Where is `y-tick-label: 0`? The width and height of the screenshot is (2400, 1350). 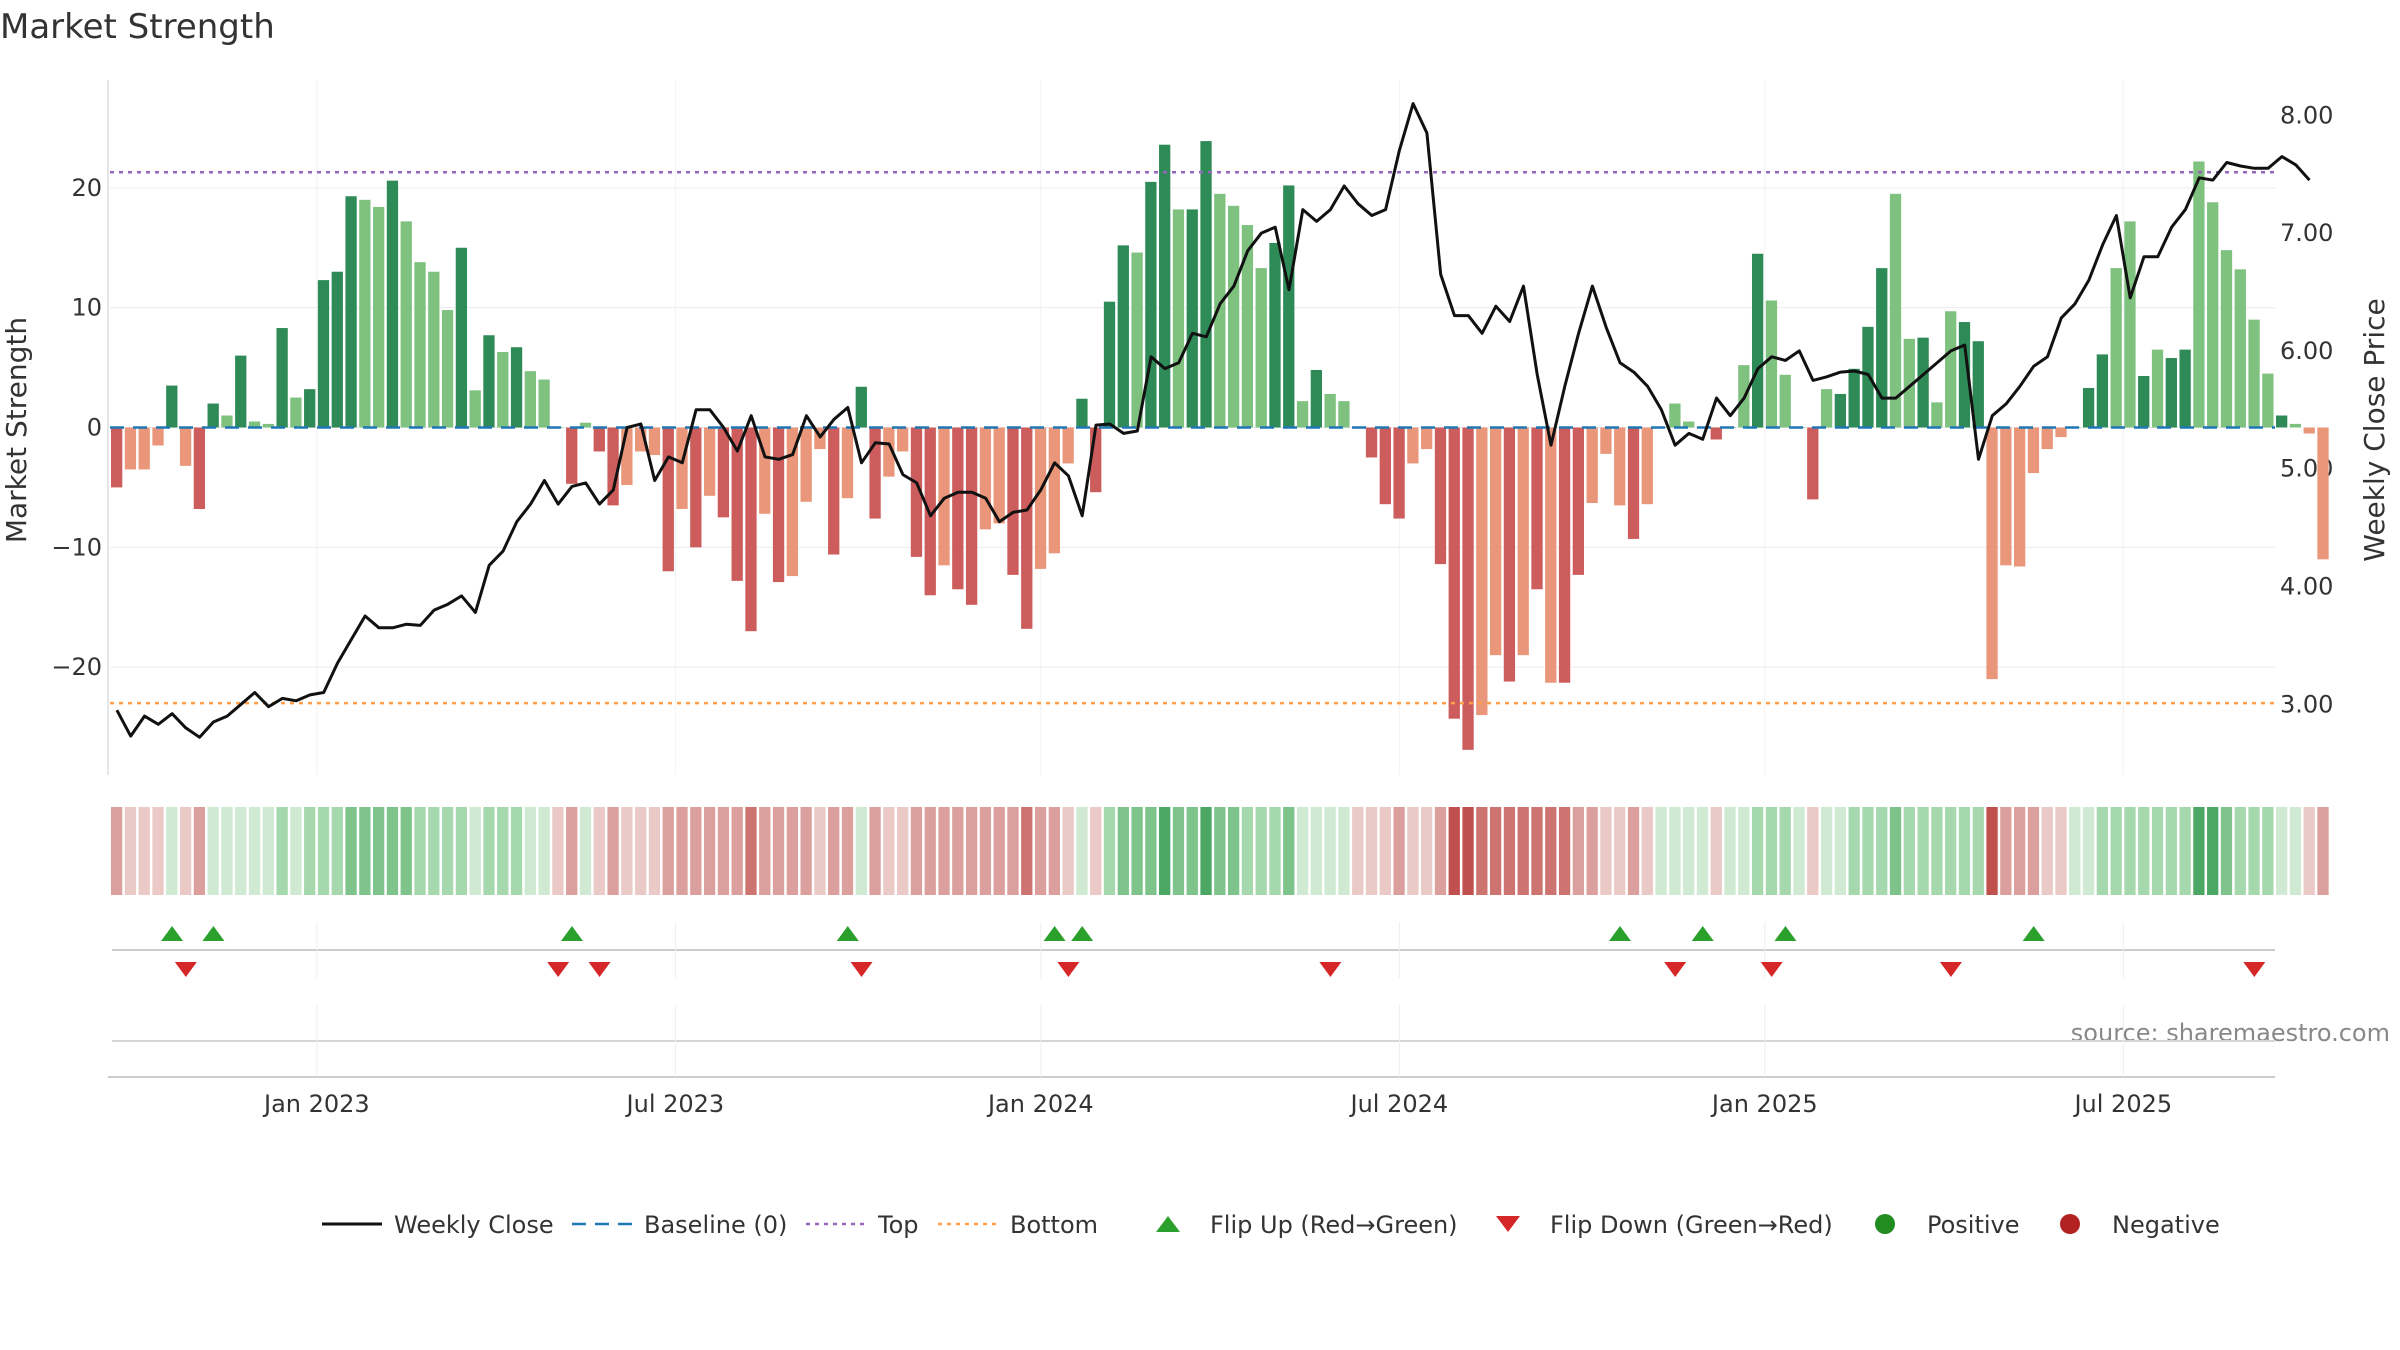
y-tick-label: 0 is located at coordinates (94, 428).